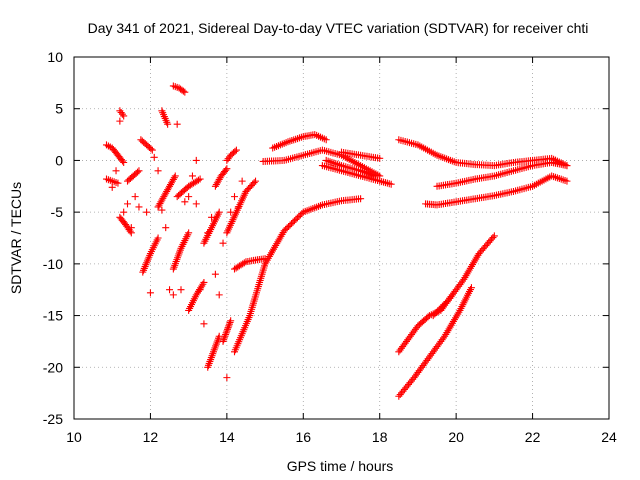 The width and height of the screenshot is (640, 480). Describe the element at coordinates (380, 437) in the screenshot. I see `x-tick-label: 18` at that location.